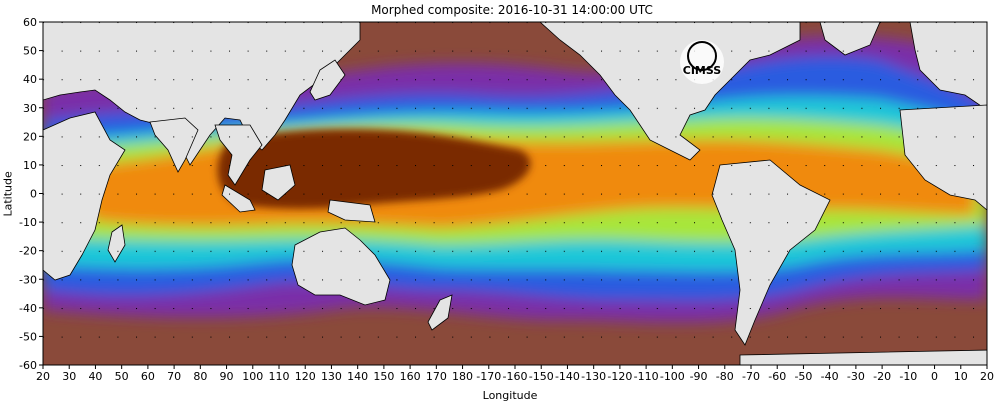 This screenshot has width=1004, height=410. Describe the element at coordinates (593, 376) in the screenshot. I see `x-tick-label: -130` at that location.